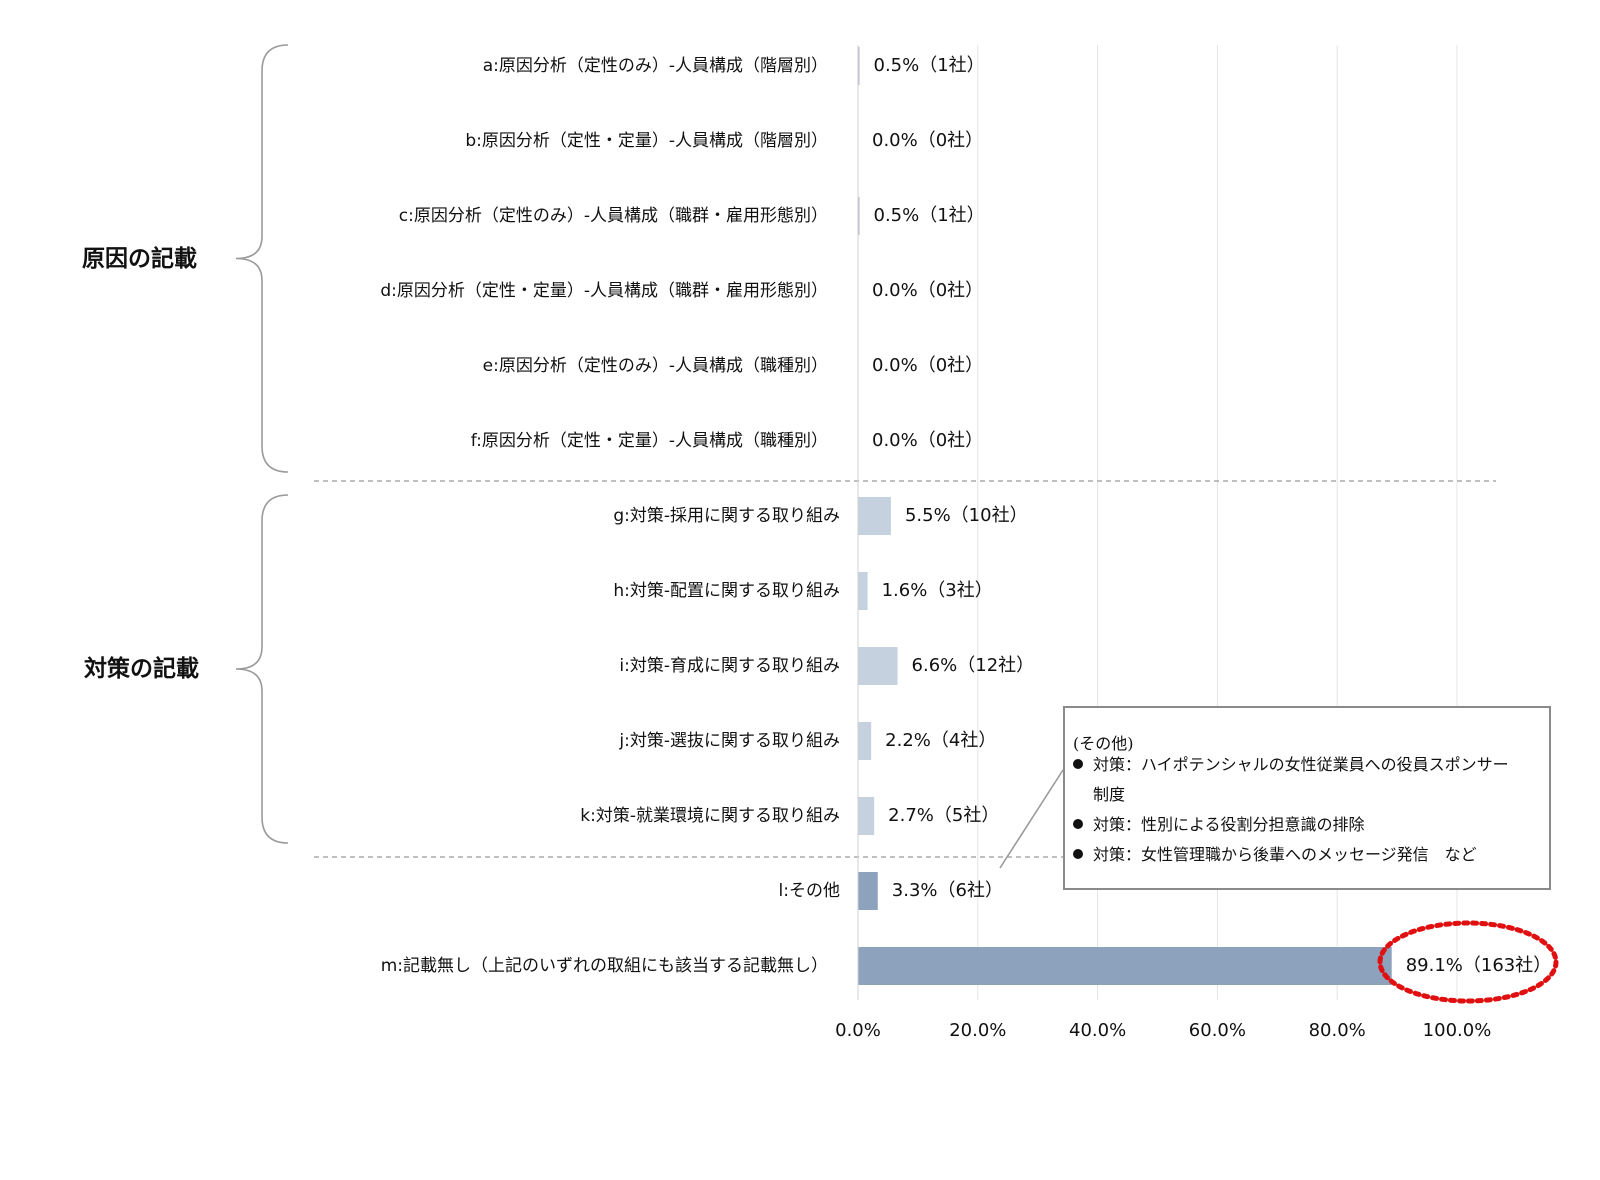  Describe the element at coordinates (937, 590) in the screenshot. I see `data-label: 1.6%（3社）` at that location.